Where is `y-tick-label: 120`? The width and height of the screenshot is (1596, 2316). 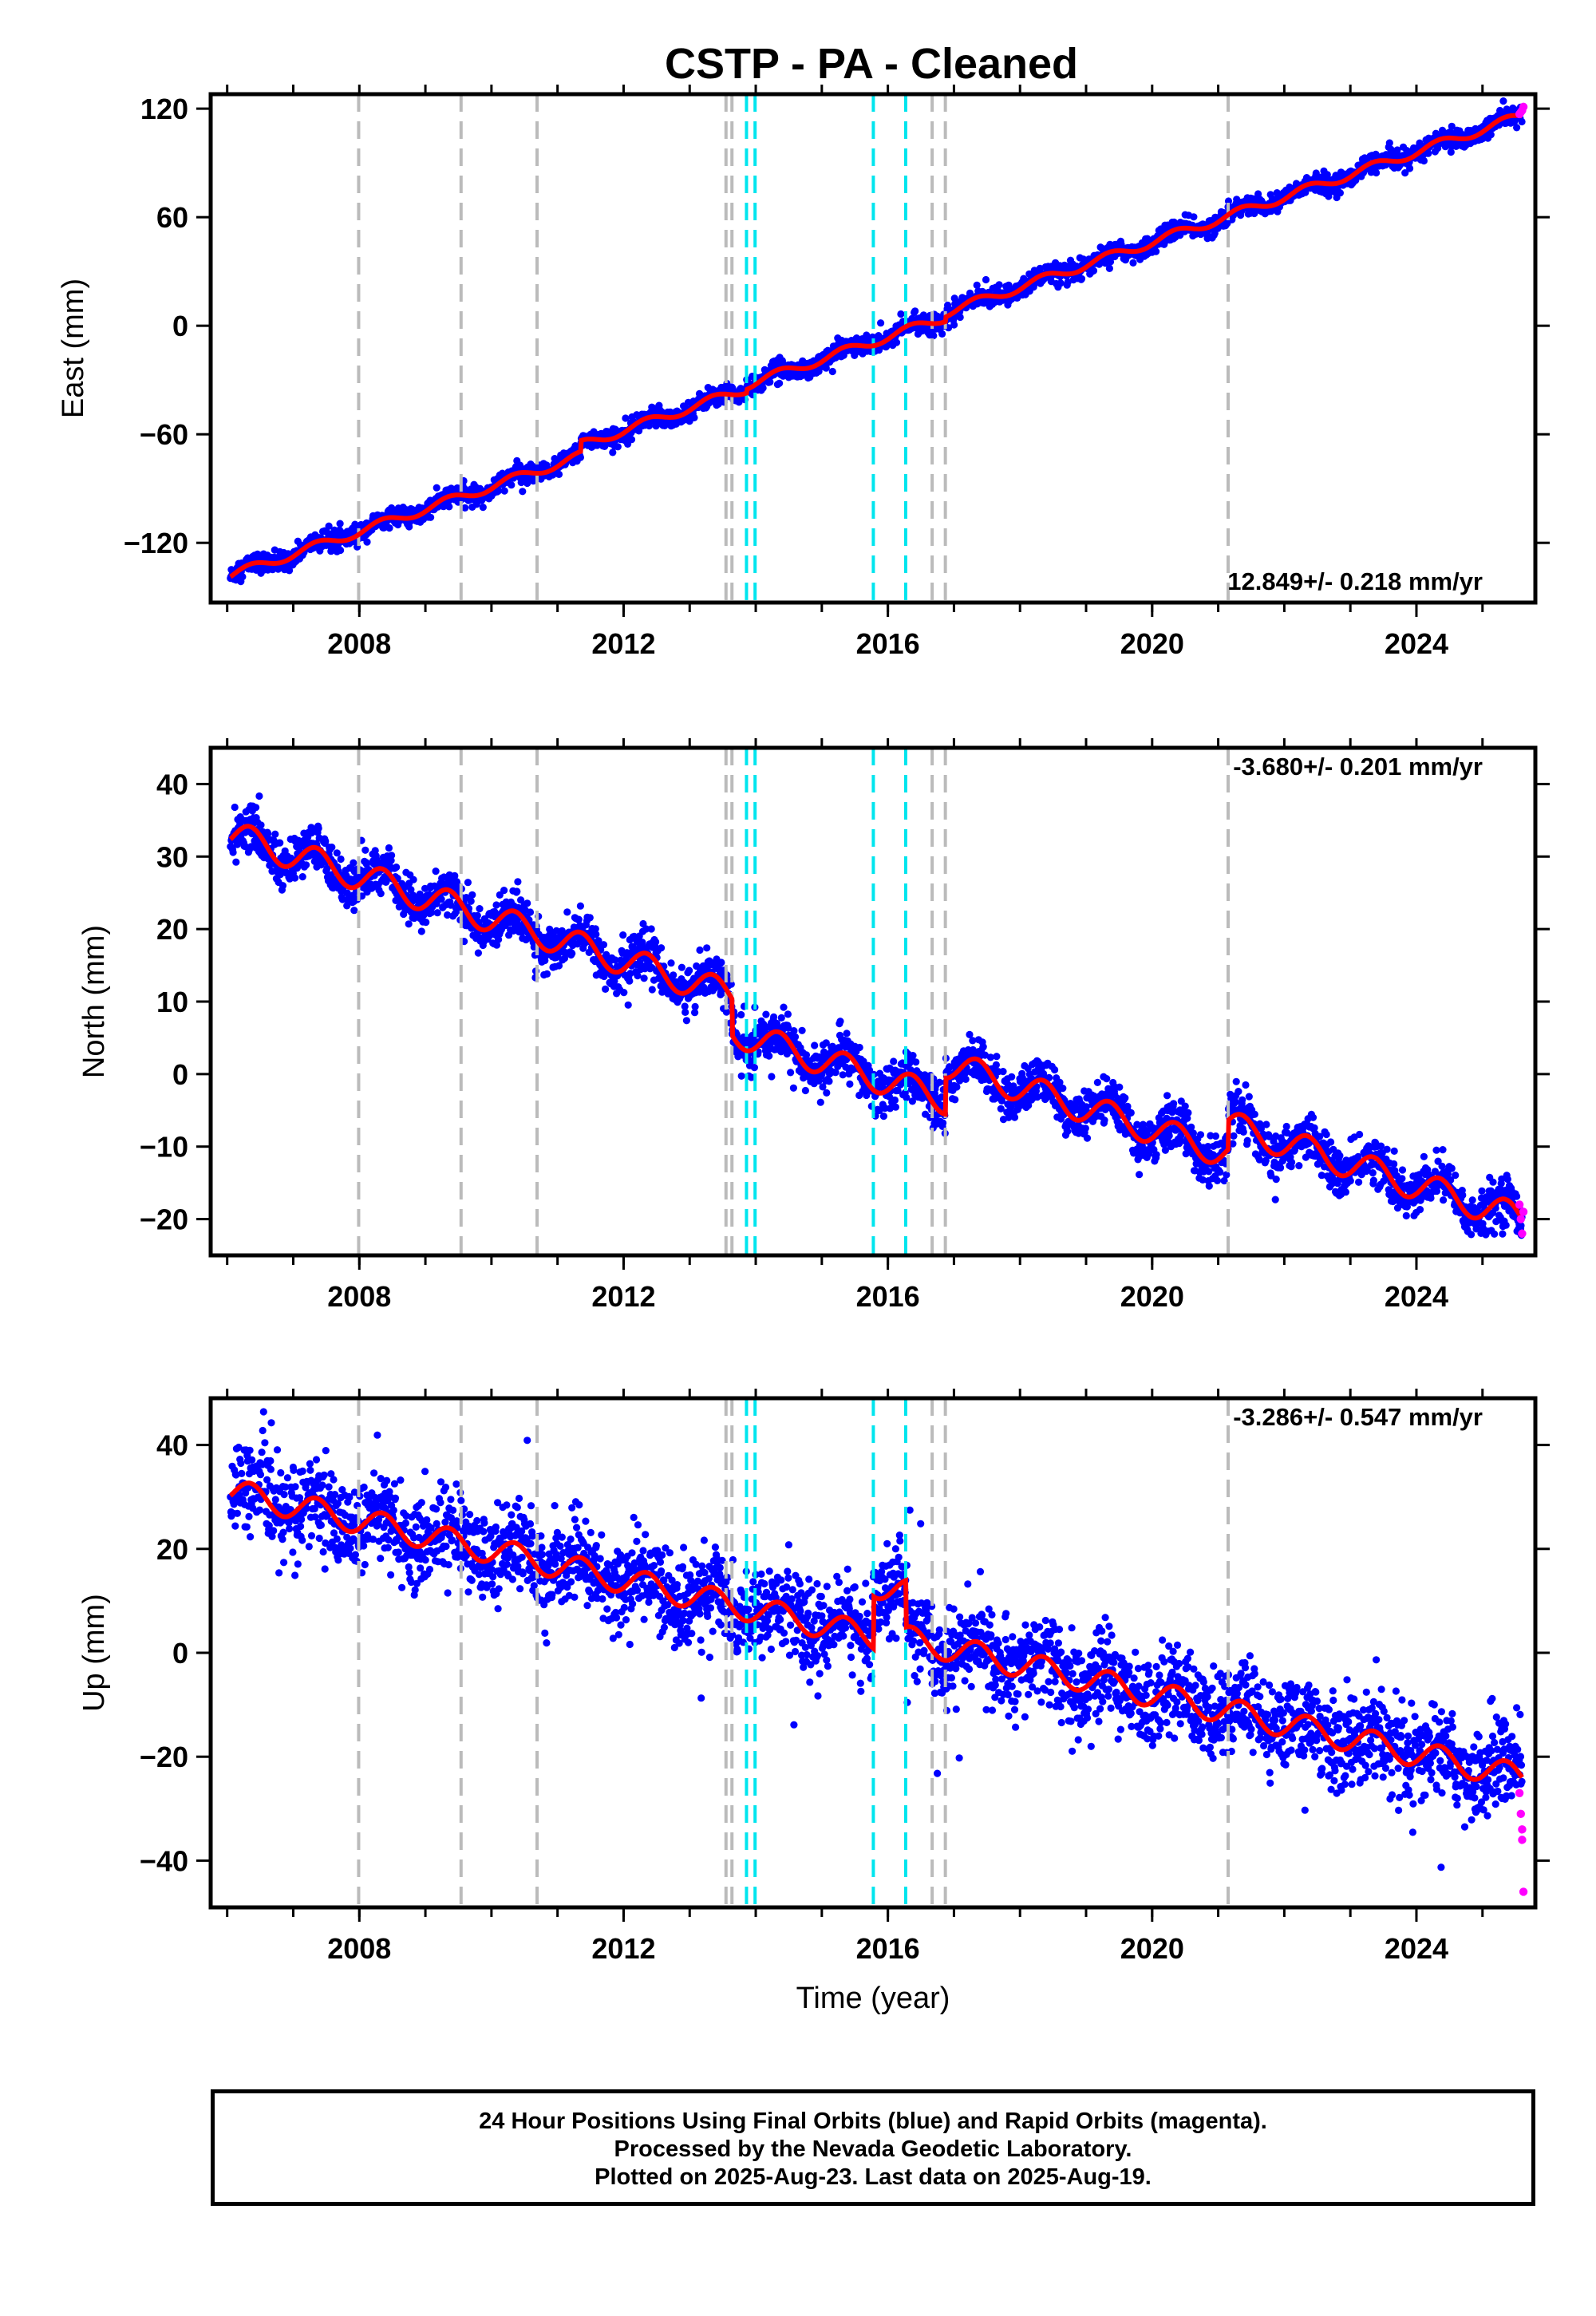 y-tick-label: 120 is located at coordinates (164, 109).